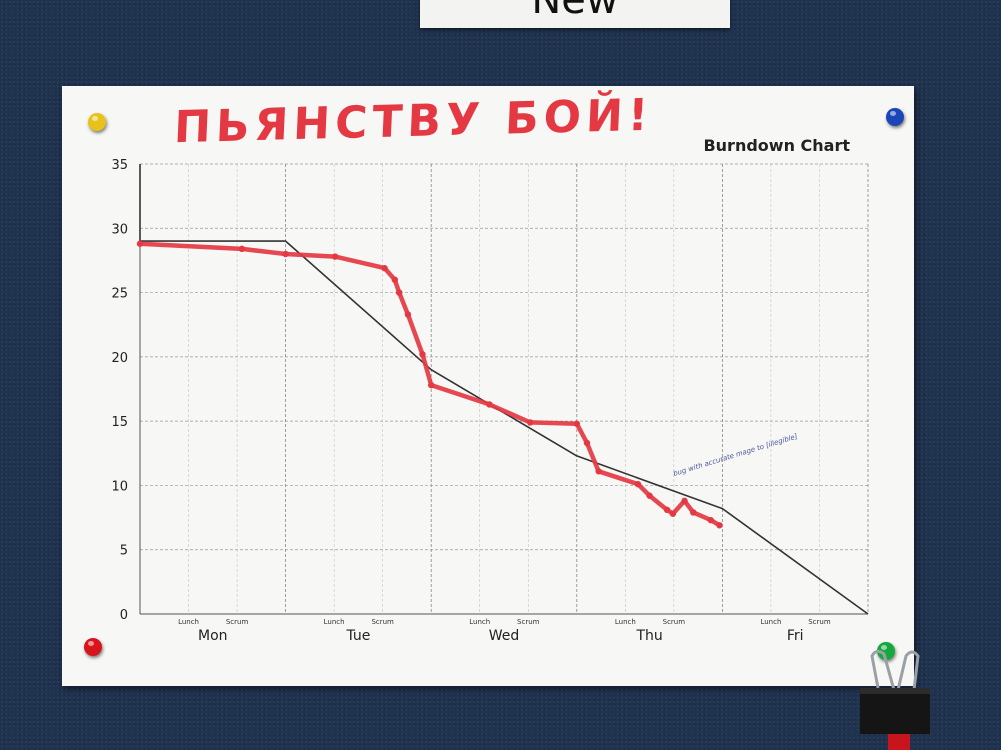 Image resolution: width=1001 pixels, height=750 pixels. What do you see at coordinates (93, 647) in the screenshot?
I see `red-pushpin-icon` at bounding box center [93, 647].